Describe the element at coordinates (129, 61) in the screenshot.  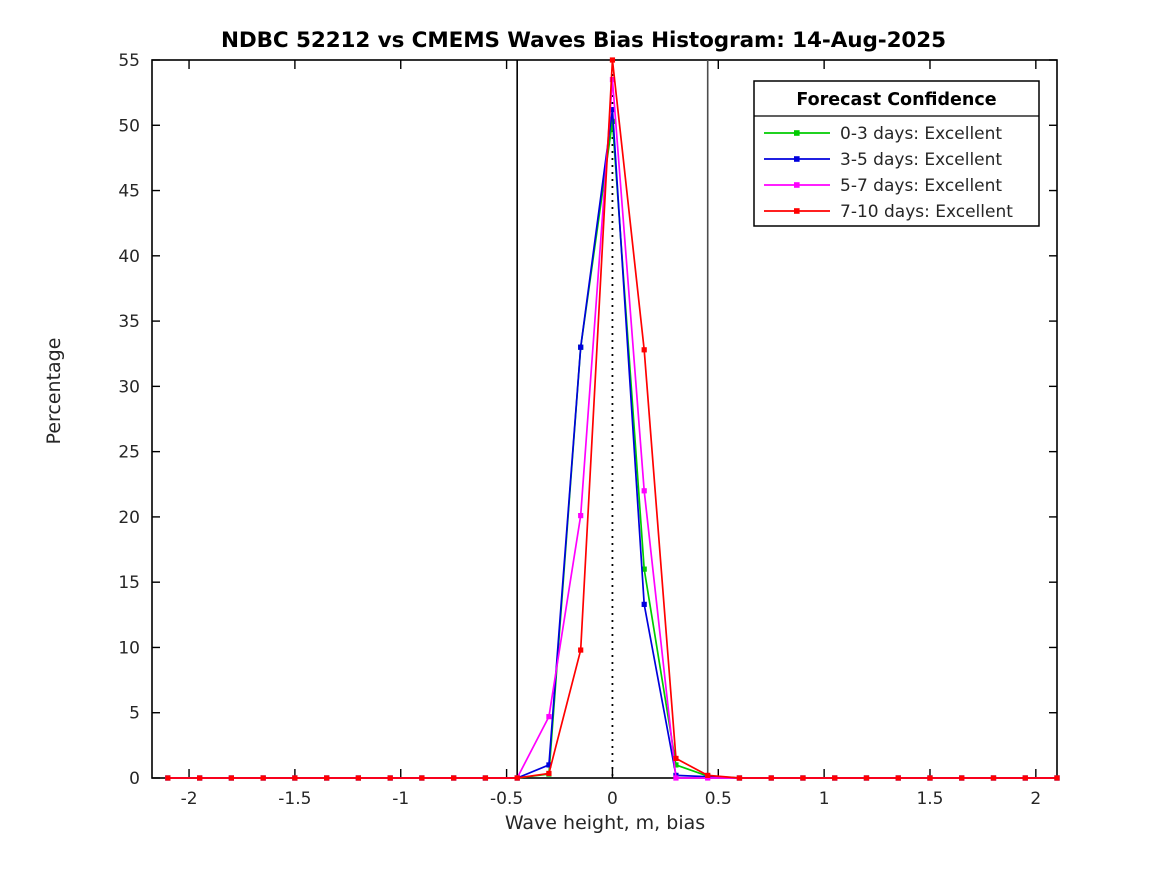
I see `y-tick-label: 55` at that location.